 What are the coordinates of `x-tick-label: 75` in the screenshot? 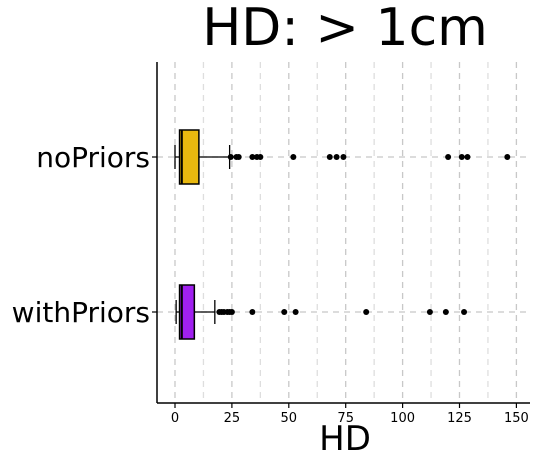 It's located at (345, 418).